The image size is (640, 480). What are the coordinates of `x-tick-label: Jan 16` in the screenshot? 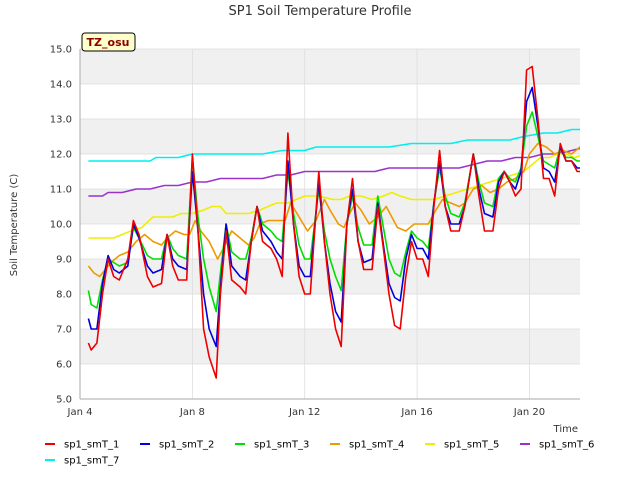 It's located at (416, 412).